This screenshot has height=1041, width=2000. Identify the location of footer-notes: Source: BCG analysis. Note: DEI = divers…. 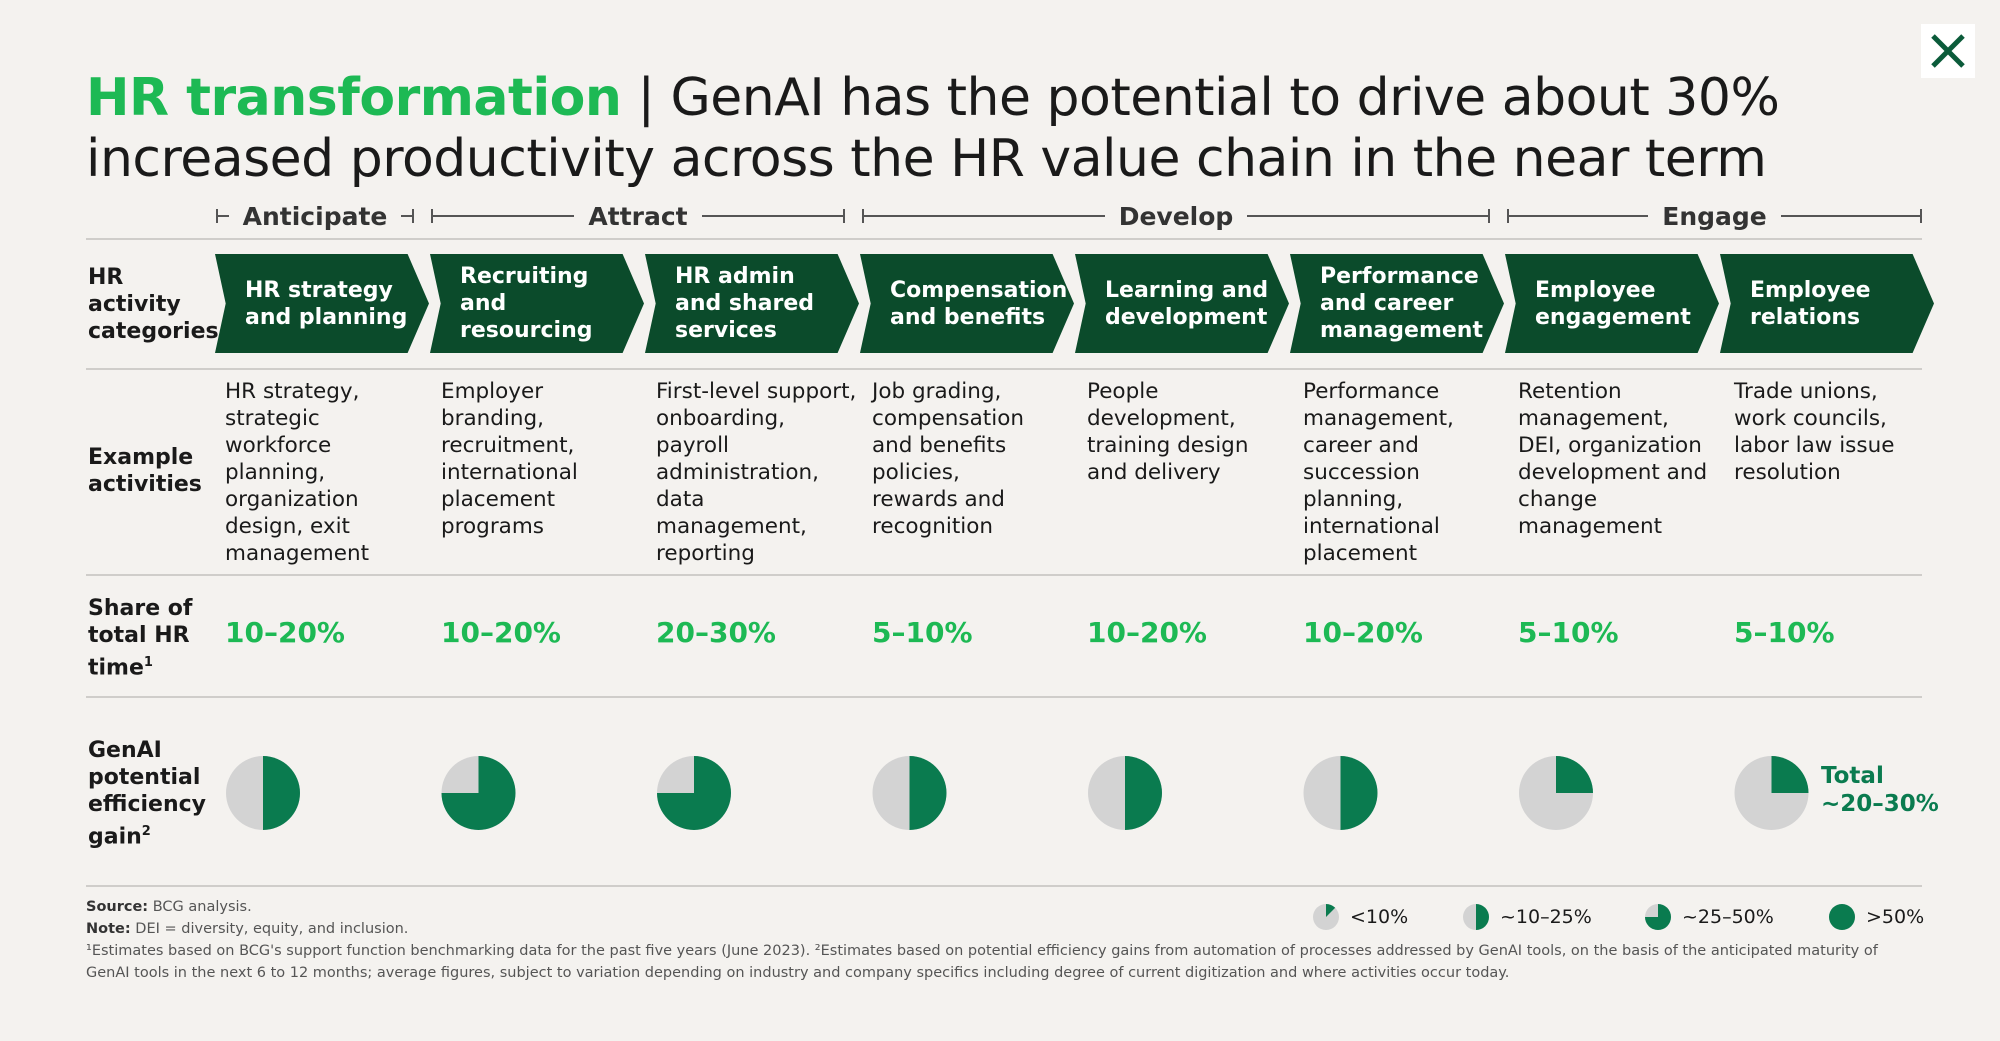
(1001, 940).